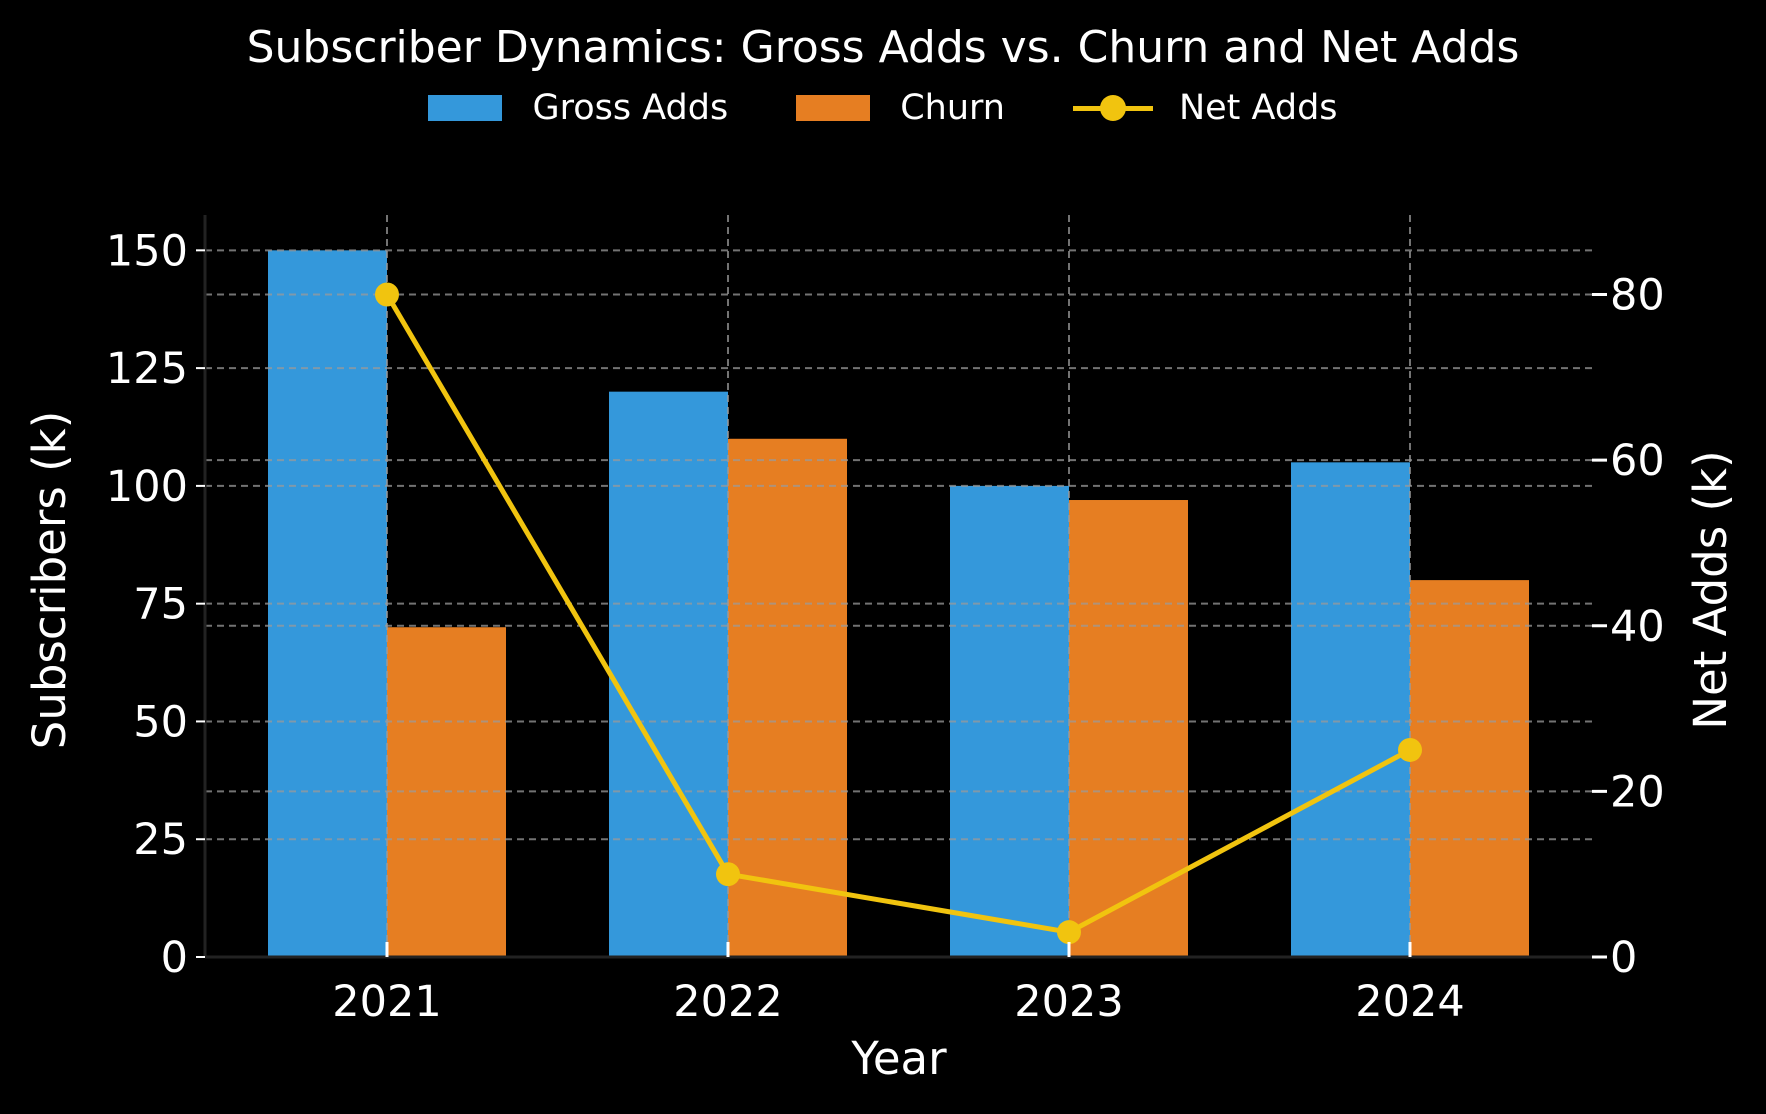 The image size is (1766, 1114). What do you see at coordinates (1637, 461) in the screenshot?
I see `y2-tick-label: 60` at bounding box center [1637, 461].